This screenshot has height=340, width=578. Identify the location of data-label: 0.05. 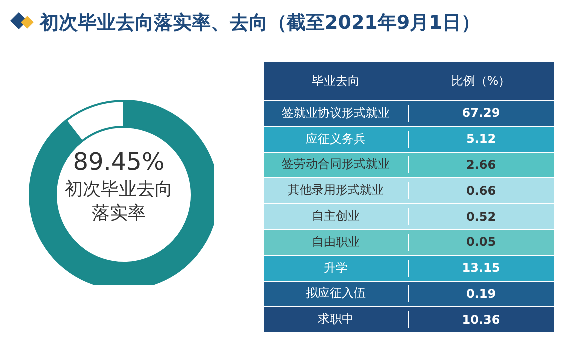
(481, 242).